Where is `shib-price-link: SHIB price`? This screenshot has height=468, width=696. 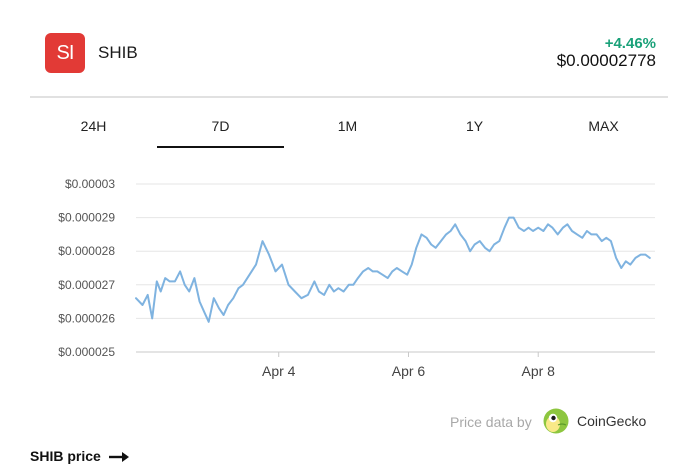
shib-price-link: SHIB price is located at coordinates (80, 456).